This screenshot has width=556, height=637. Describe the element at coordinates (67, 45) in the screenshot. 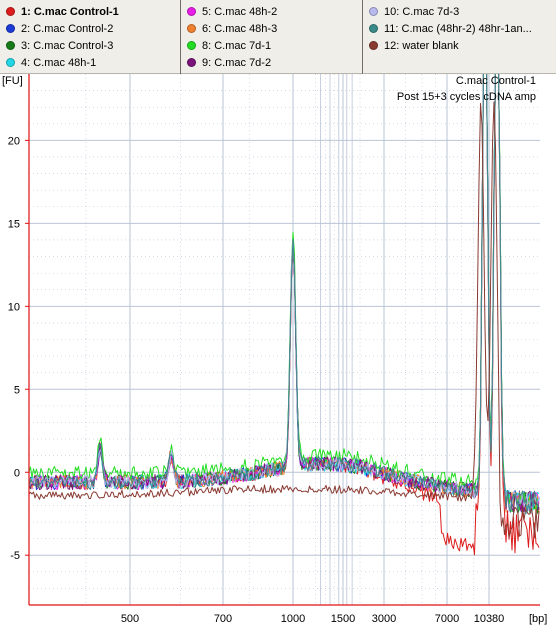

I see `legend-label: 3: C.mac Control-3` at that location.